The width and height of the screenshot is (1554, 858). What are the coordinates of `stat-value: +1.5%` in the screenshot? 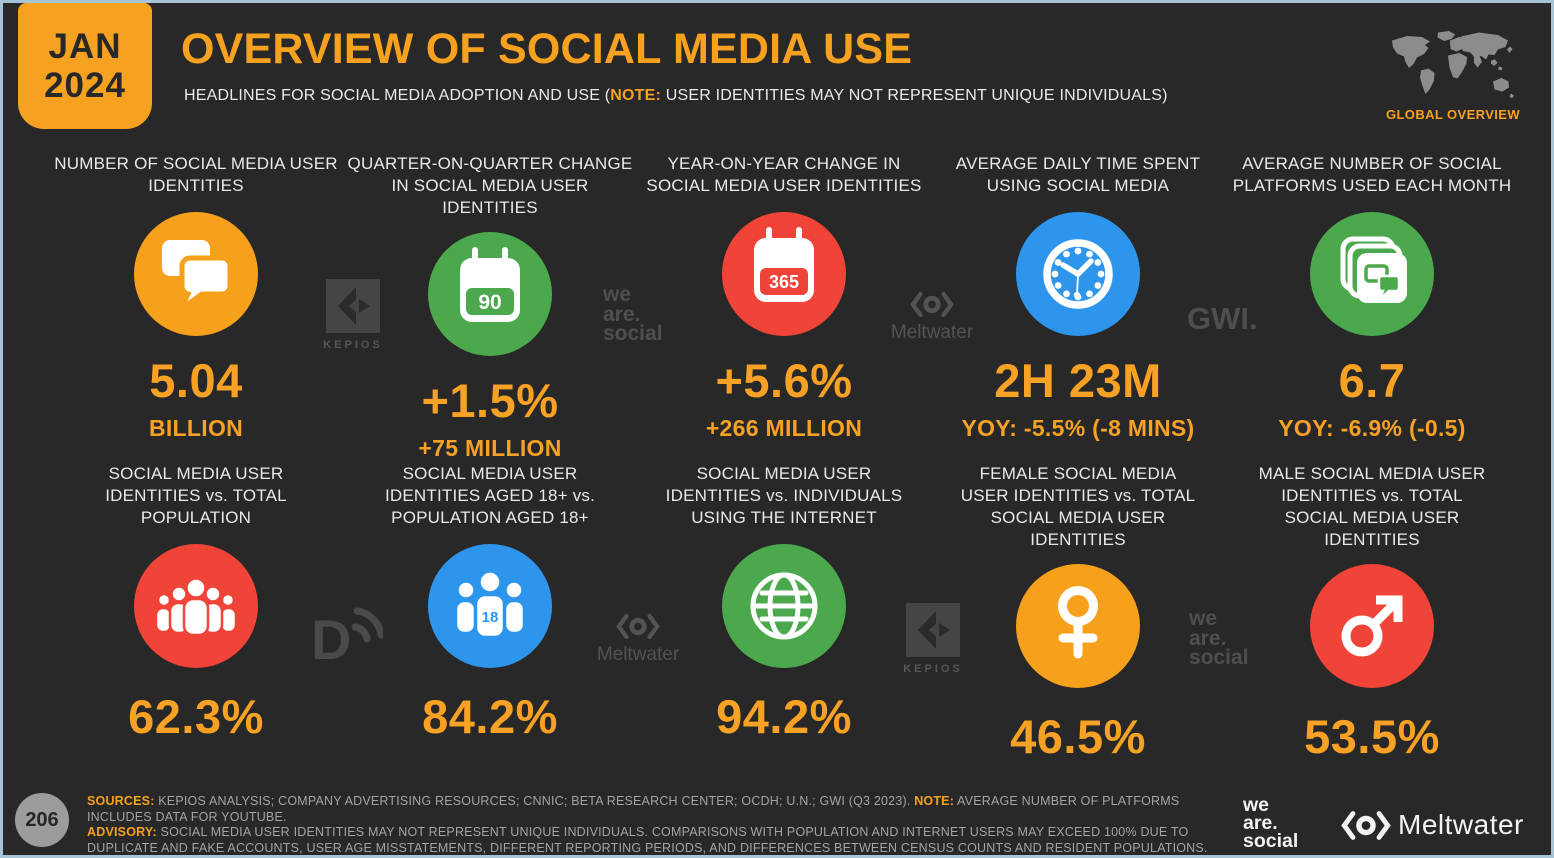 It's located at (490, 401).